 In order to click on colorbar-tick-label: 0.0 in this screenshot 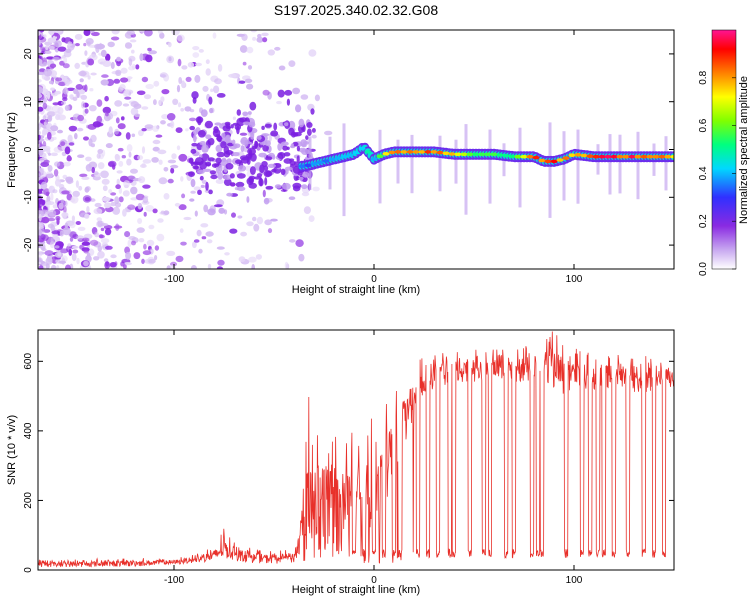, I will do `click(703, 269)`.